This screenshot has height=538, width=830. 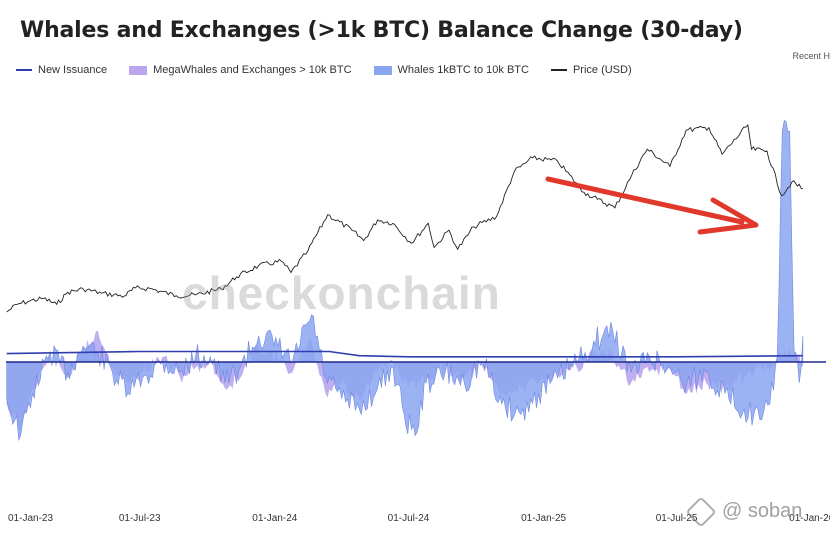 I want to click on brand-logo-icon, so click(x=701, y=511).